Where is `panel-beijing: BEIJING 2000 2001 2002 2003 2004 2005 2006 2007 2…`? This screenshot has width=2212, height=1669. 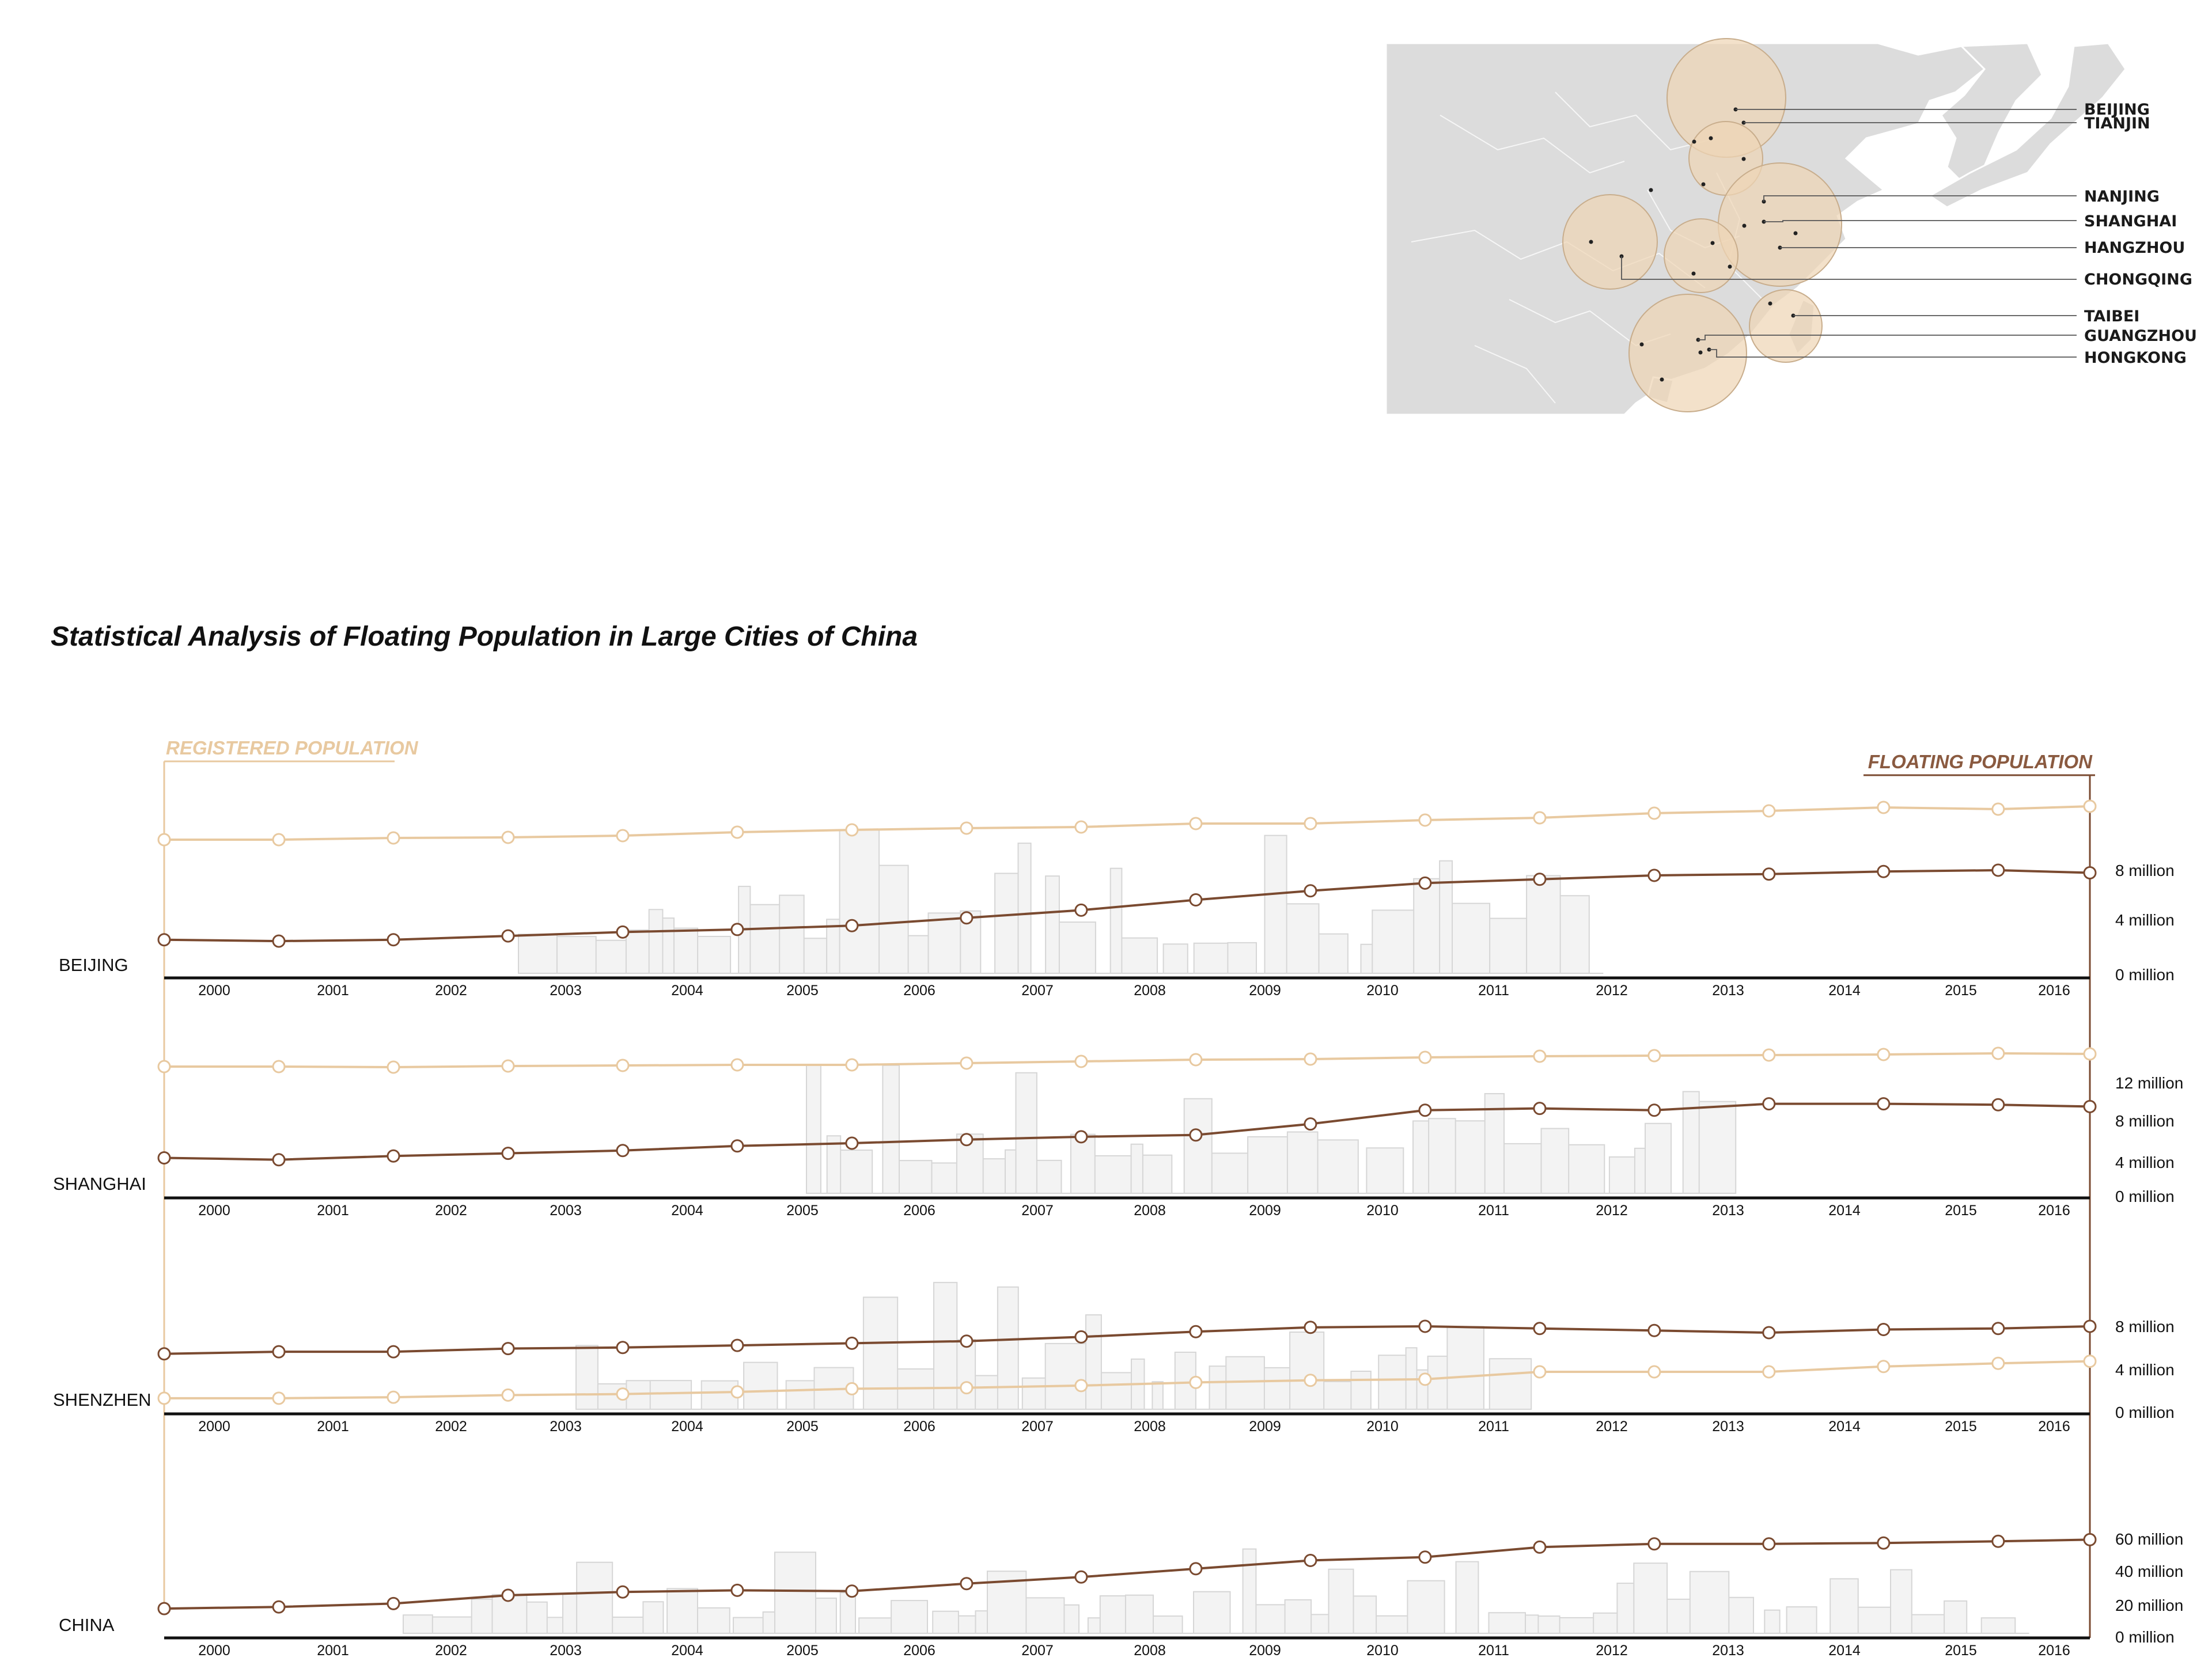 panel-beijing: BEIJING 2000 2001 2002 2003 2004 2005 2006 2007 2… is located at coordinates (1117, 899).